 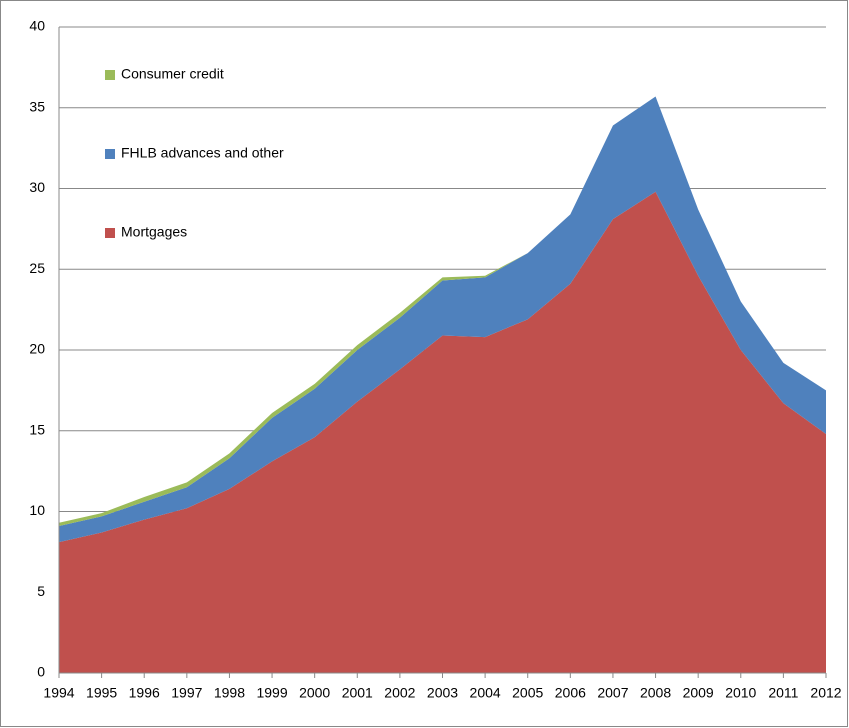 What do you see at coordinates (154, 232) in the screenshot?
I see `legend-label: Mortgages` at bounding box center [154, 232].